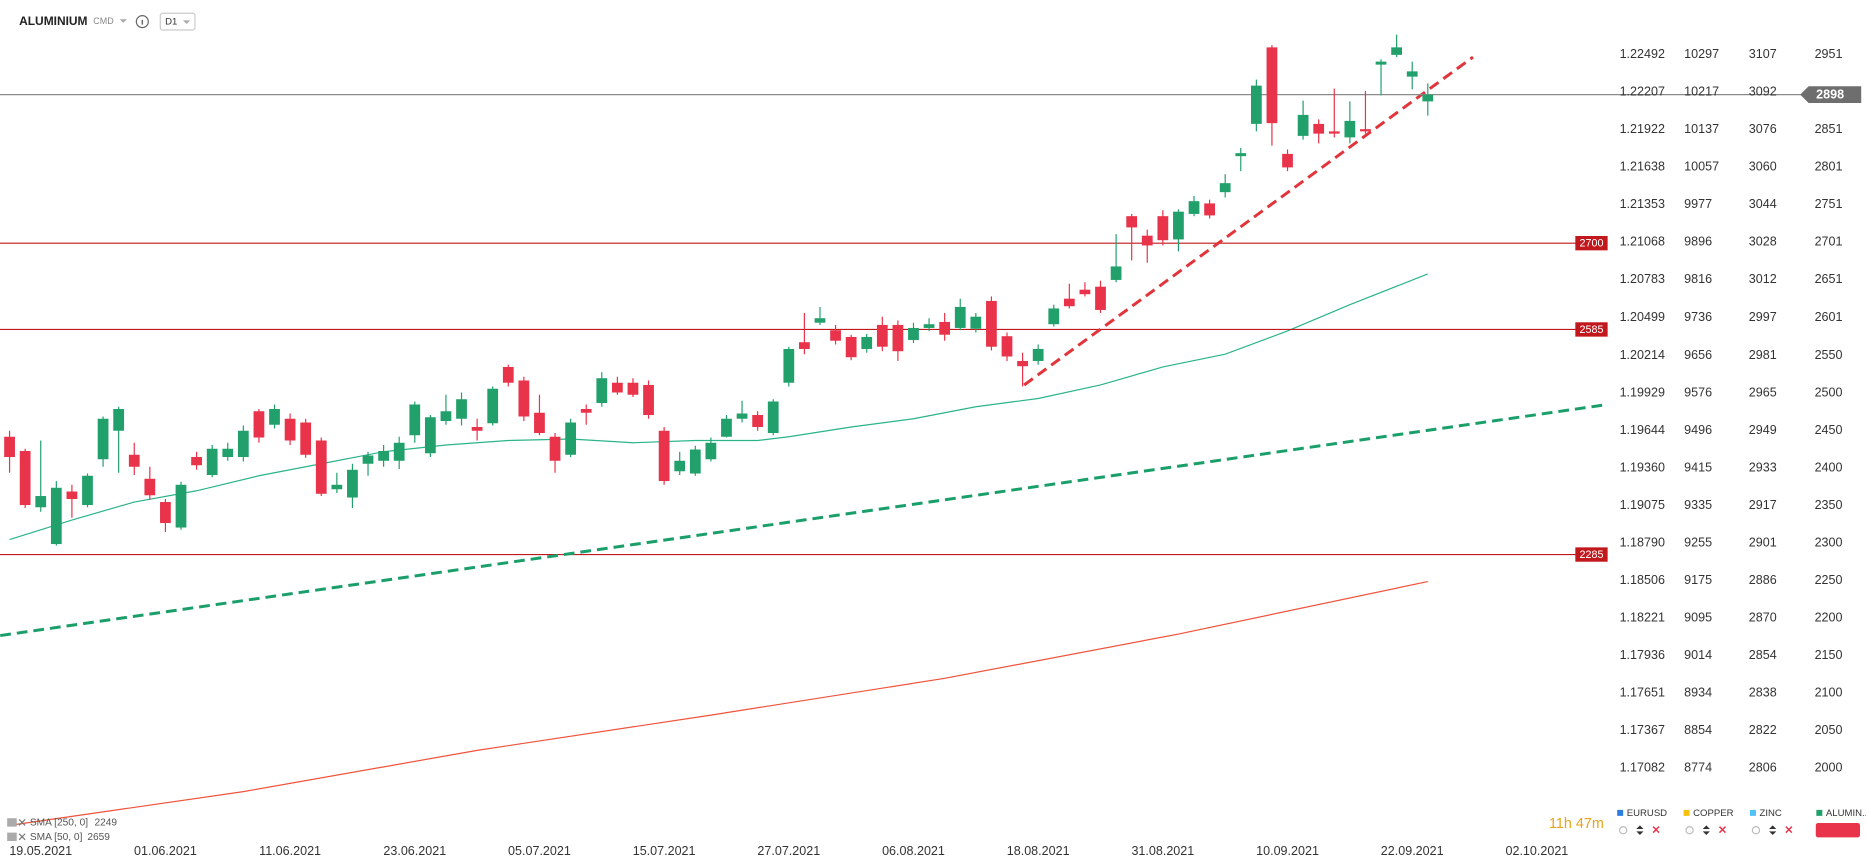 This screenshot has width=1866, height=865. I want to click on instrument-name: EURUSD, so click(1647, 813).